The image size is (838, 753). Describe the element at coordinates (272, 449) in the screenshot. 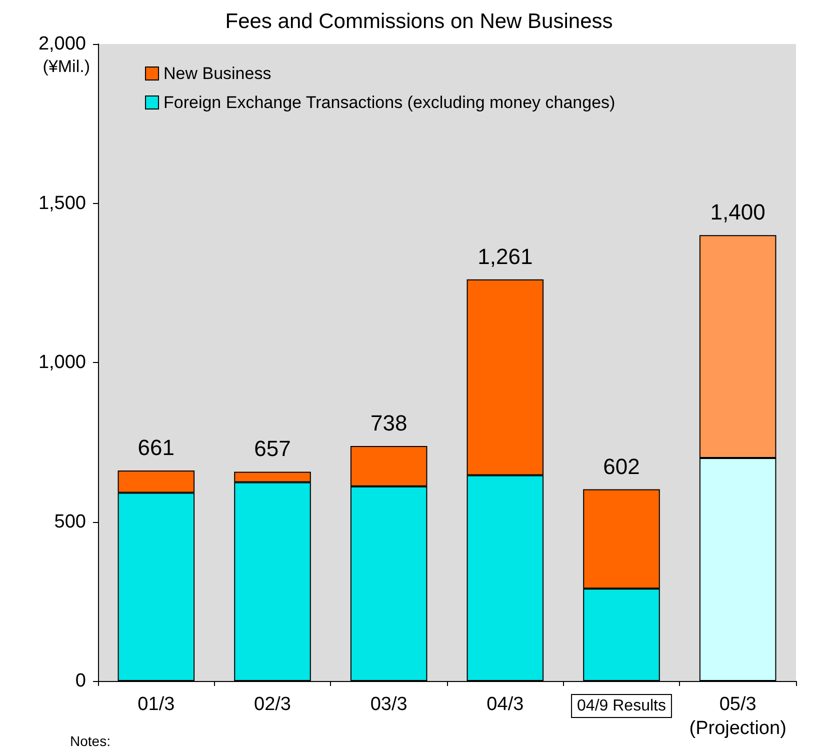

I see `total-label: 657` at that location.